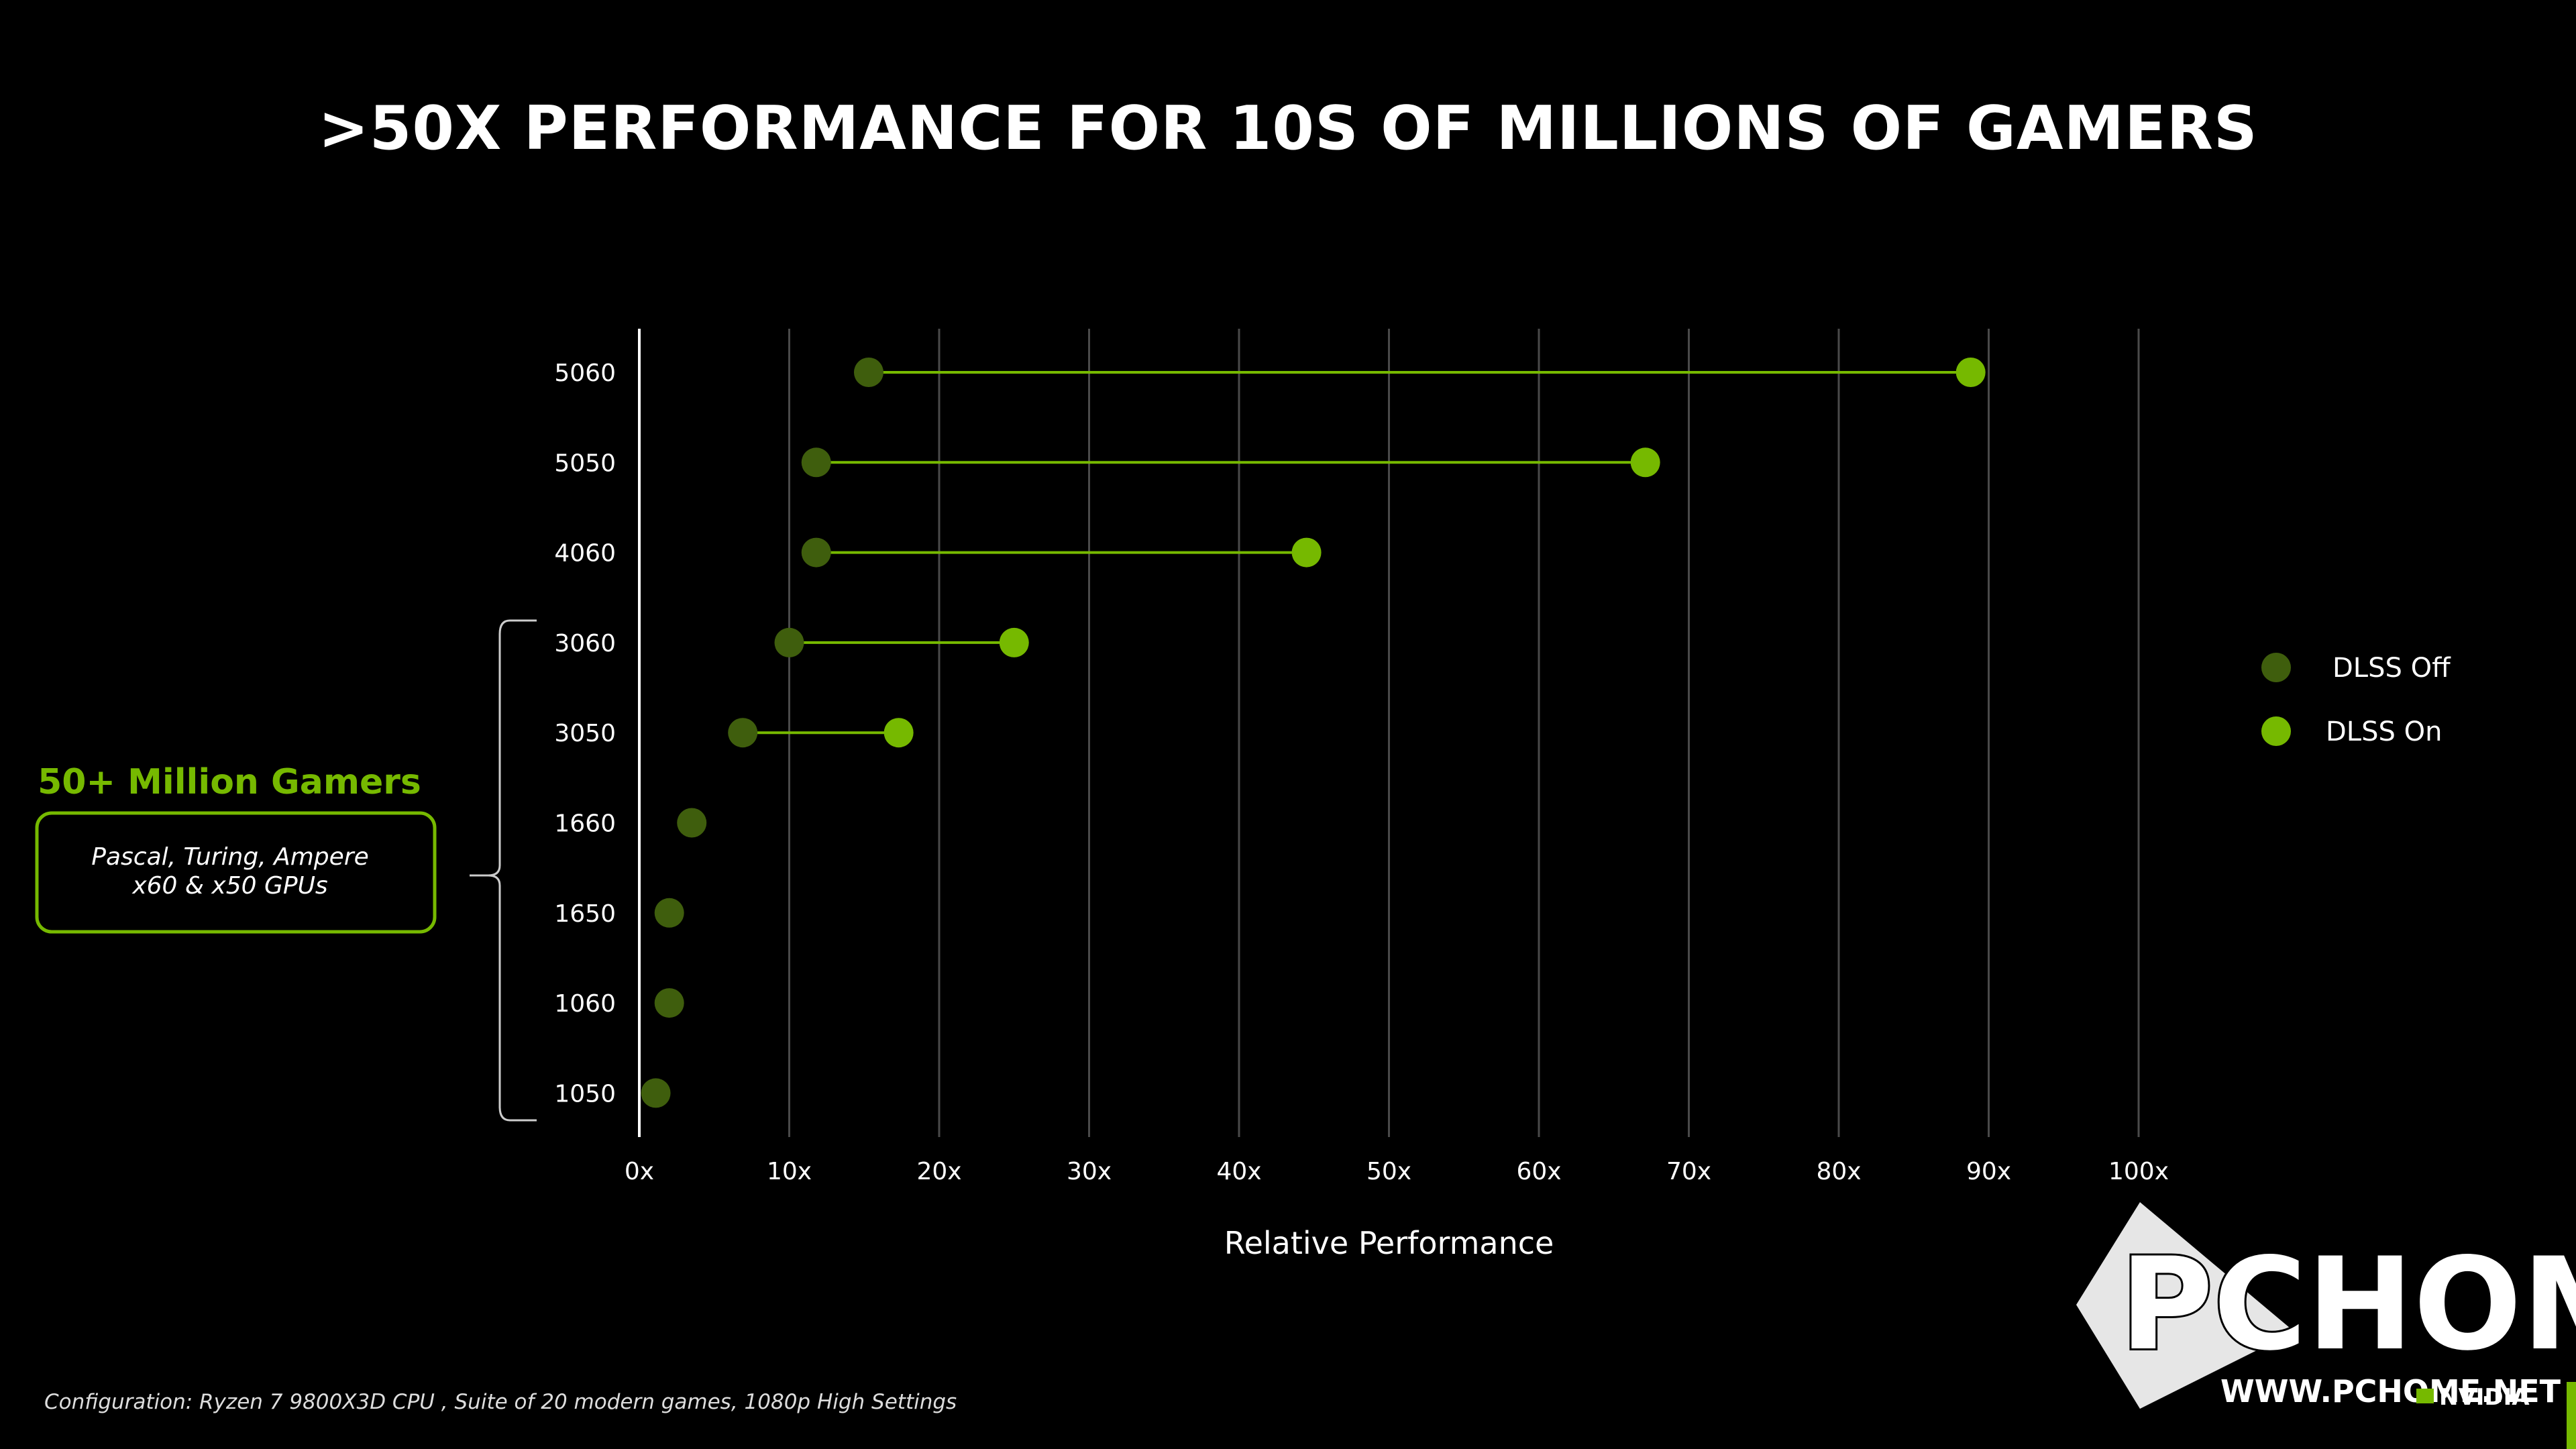 This screenshot has width=2576, height=1449. I want to click on watermark-logo-text: PCHOME, so click(2348, 1304).